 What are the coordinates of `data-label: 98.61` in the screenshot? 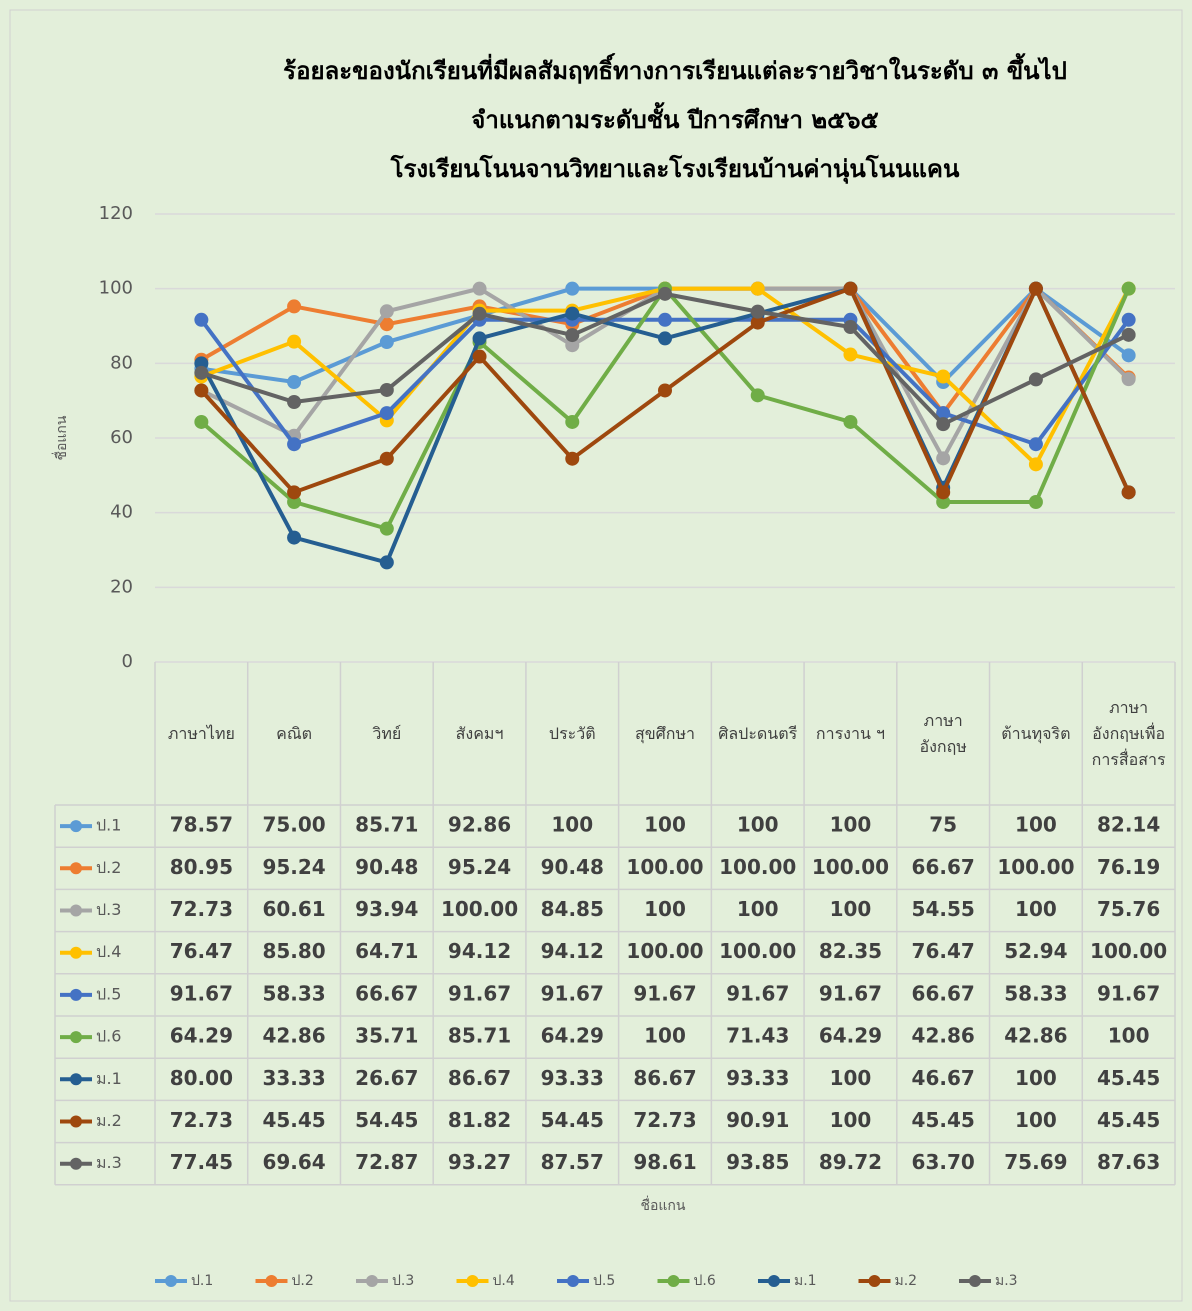 It's located at (664, 1162).